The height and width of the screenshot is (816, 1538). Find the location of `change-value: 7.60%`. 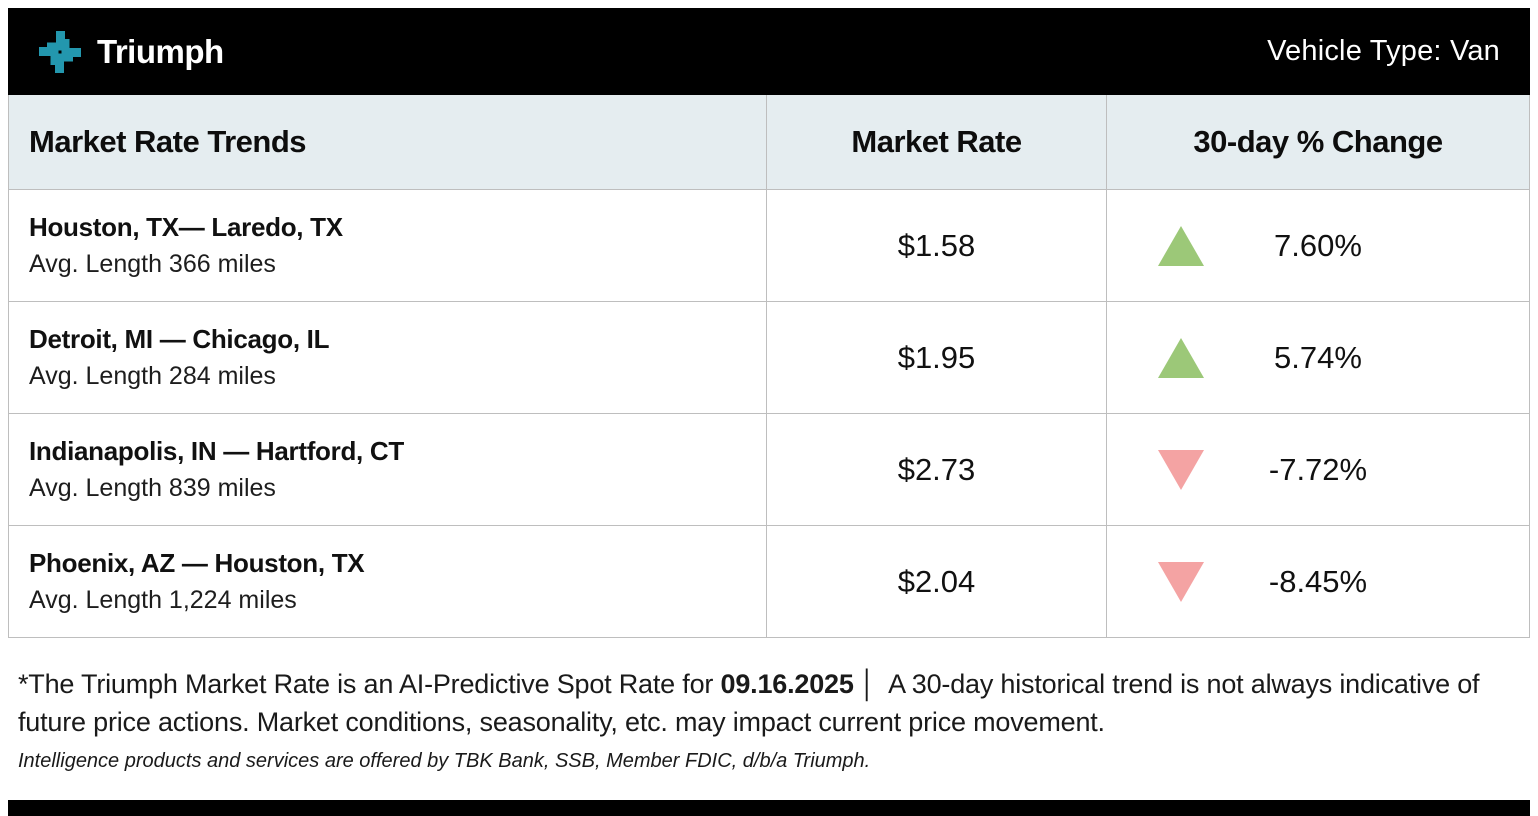

change-value: 7.60% is located at coordinates (1318, 245).